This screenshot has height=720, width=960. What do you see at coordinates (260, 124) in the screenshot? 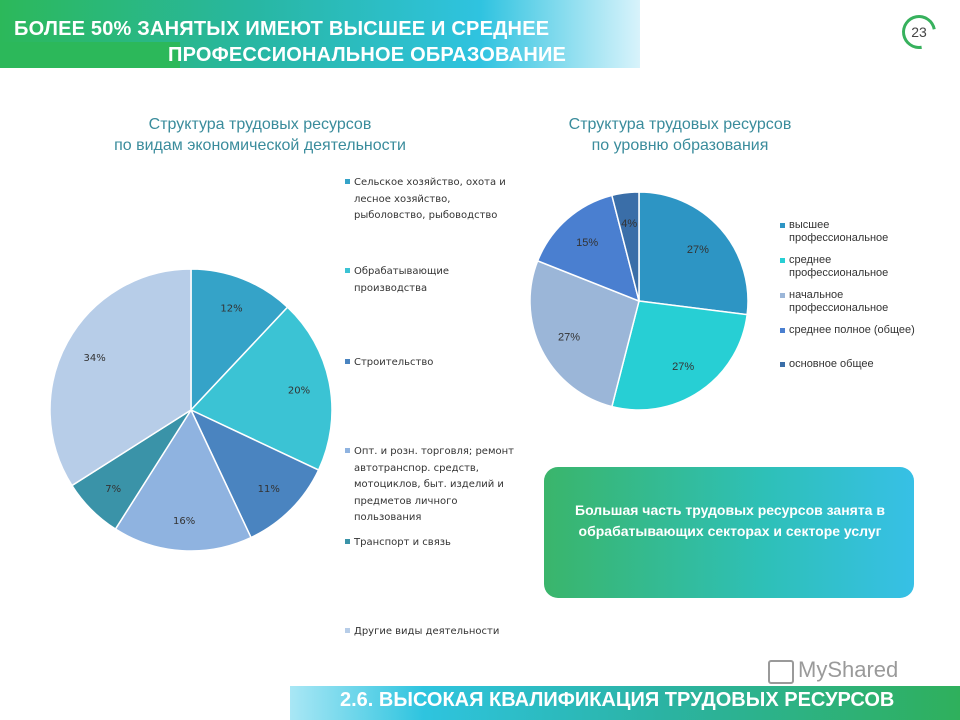
I see `chart1-title-line1: Структура трудовых ресурсов` at bounding box center [260, 124].